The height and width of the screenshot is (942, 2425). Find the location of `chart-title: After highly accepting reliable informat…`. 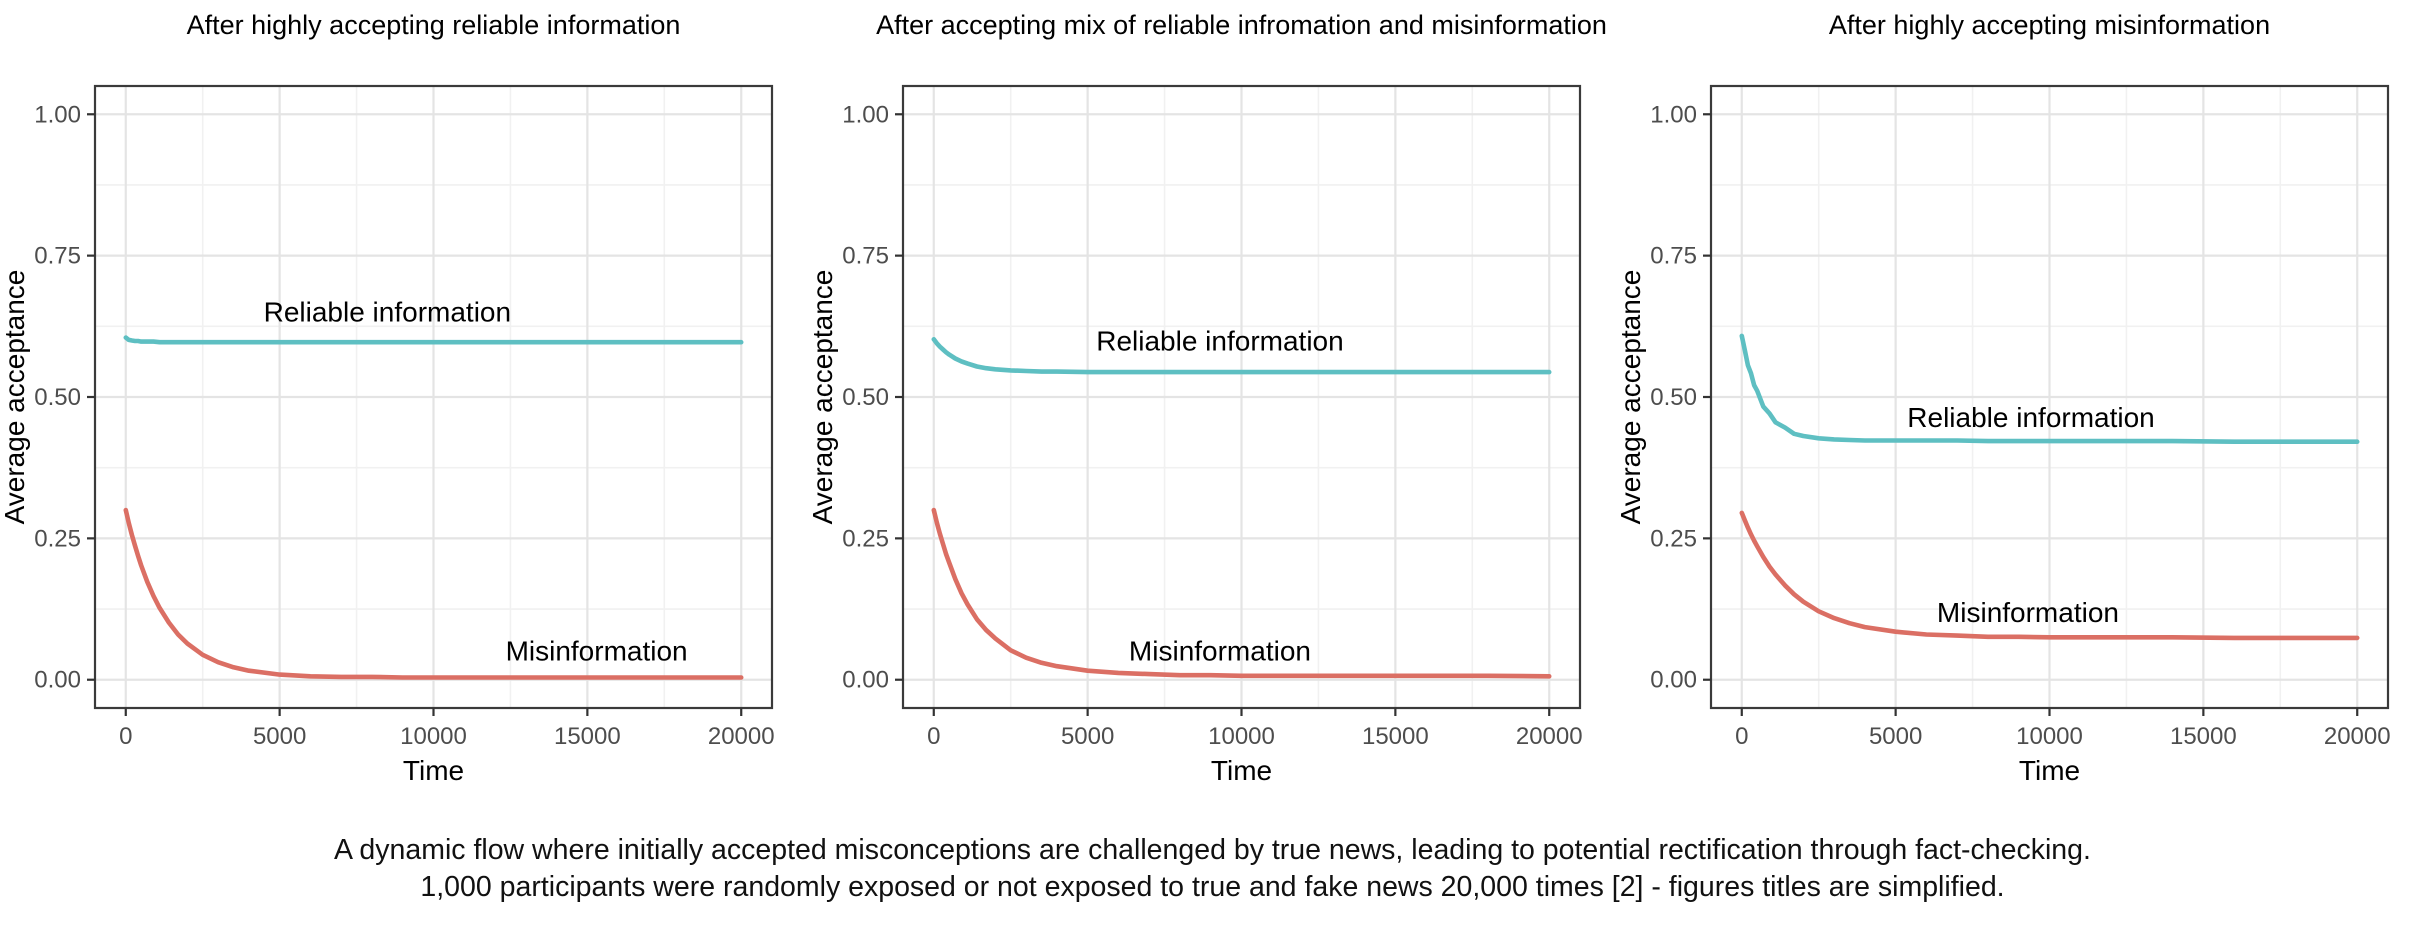

chart-title: After highly accepting reliable informat… is located at coordinates (434, 25).